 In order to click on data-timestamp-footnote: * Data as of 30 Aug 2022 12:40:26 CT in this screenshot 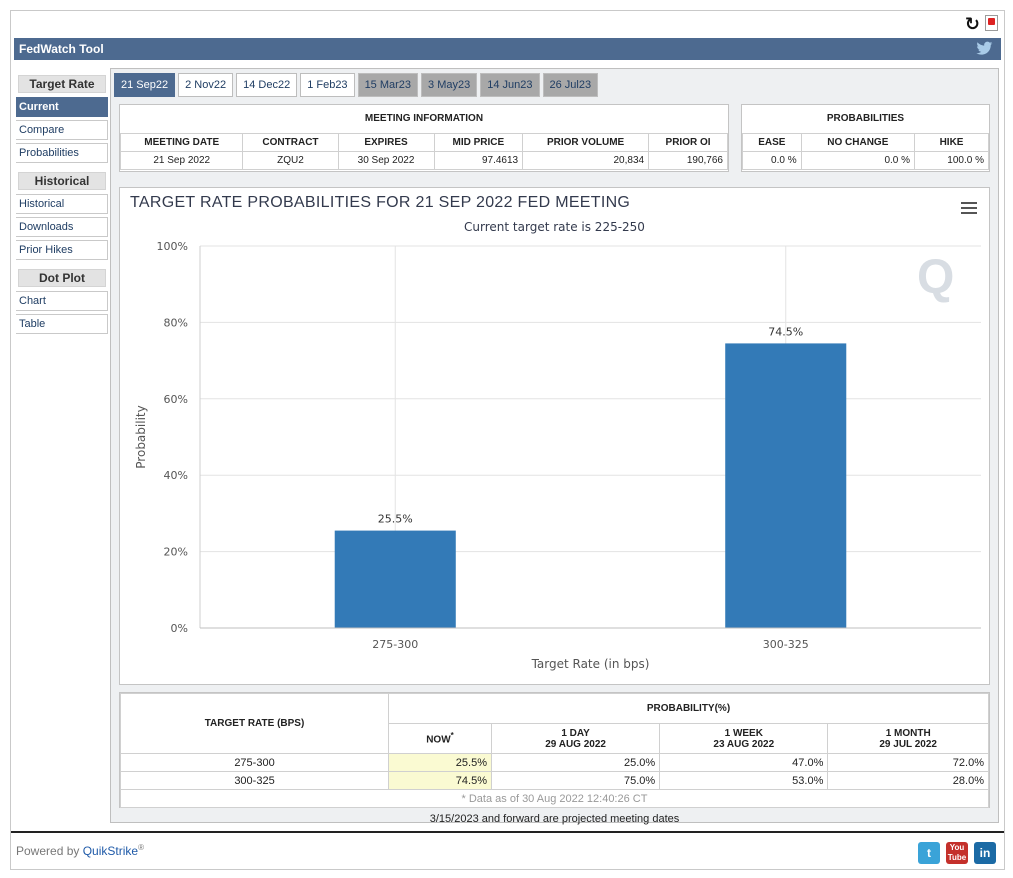, I will do `click(554, 798)`.